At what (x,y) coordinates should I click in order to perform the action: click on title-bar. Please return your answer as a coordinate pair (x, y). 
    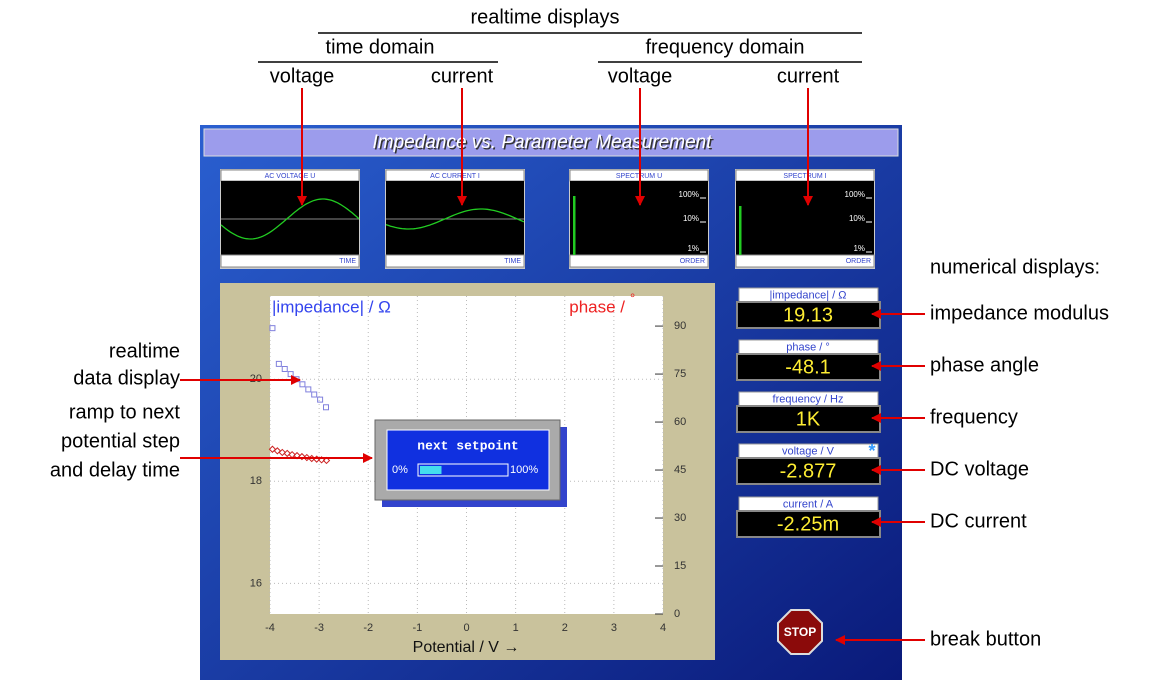
    Looking at the image, I should click on (551, 142).